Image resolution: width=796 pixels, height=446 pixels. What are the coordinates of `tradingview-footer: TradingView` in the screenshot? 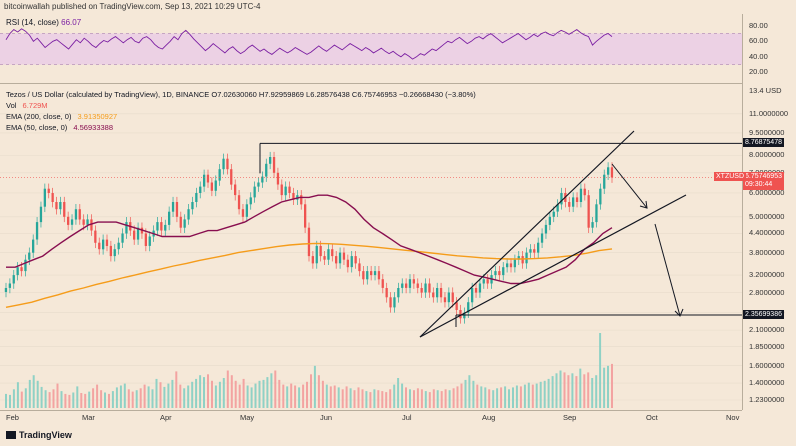 It's located at (39, 435).